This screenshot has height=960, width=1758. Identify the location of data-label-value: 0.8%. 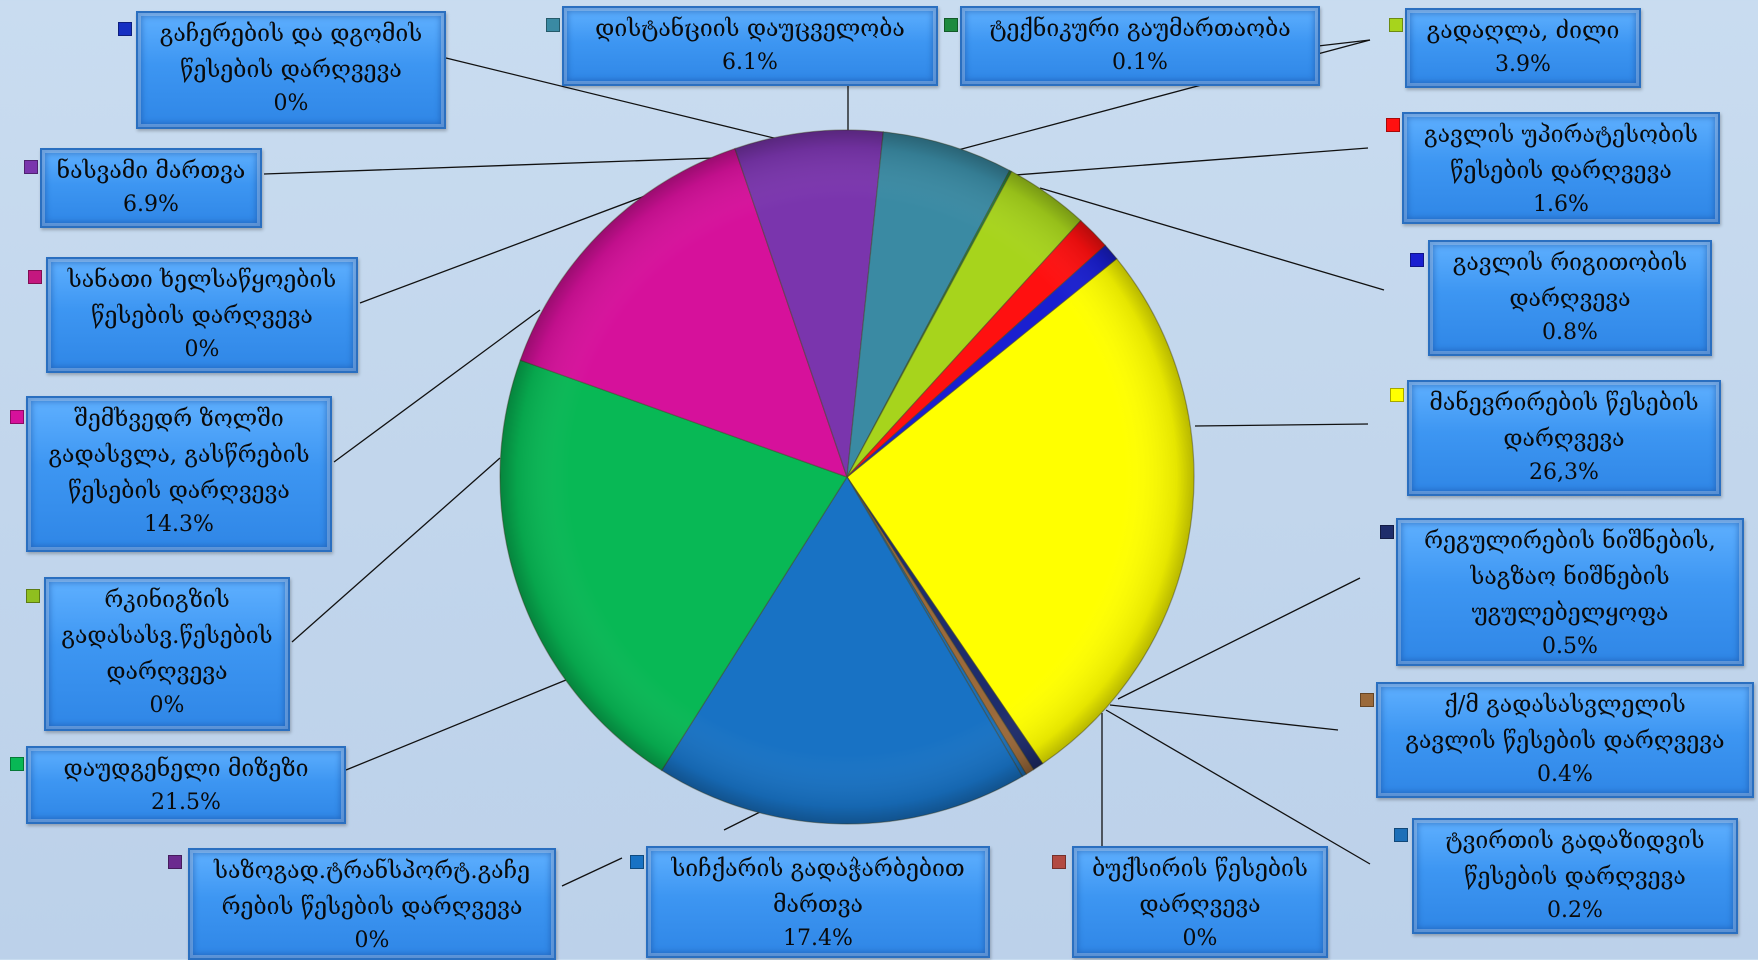
(1570, 332).